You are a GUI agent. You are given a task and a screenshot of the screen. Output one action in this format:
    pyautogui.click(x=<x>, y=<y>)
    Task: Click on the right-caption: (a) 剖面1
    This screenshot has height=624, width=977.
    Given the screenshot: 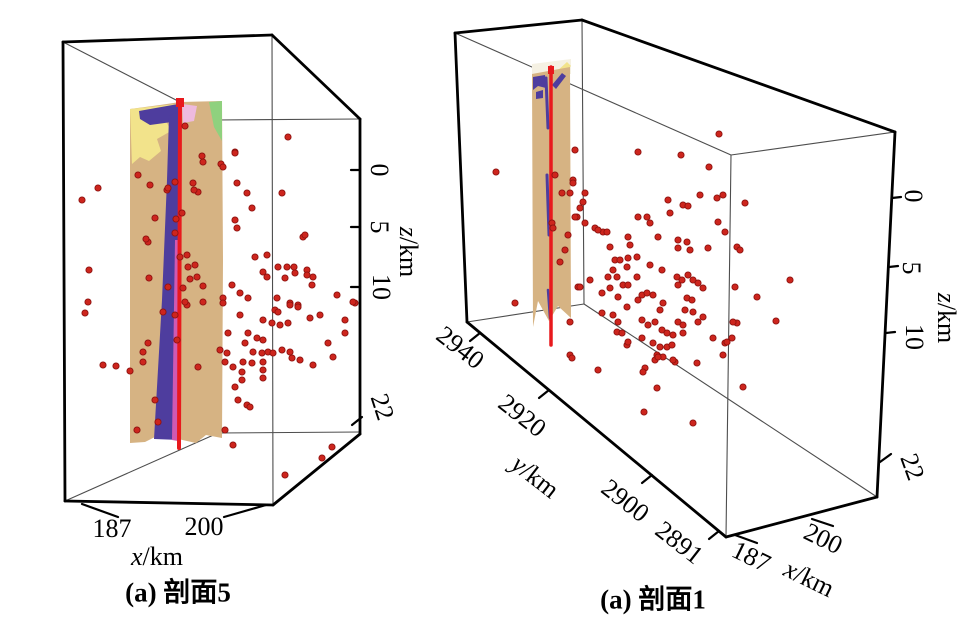 What is the action you would take?
    pyautogui.click(x=653, y=599)
    